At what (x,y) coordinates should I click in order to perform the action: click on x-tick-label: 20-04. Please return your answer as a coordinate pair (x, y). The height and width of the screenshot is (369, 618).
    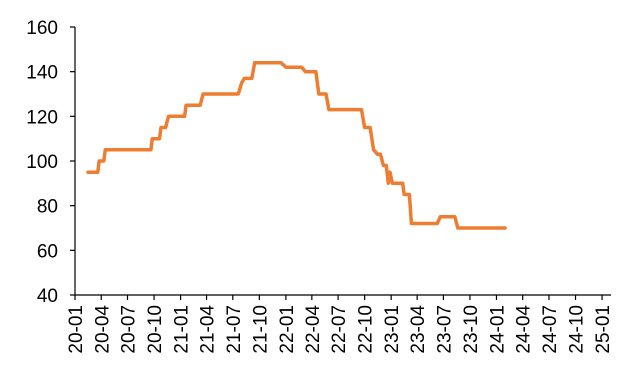
    Looking at the image, I should click on (102, 329).